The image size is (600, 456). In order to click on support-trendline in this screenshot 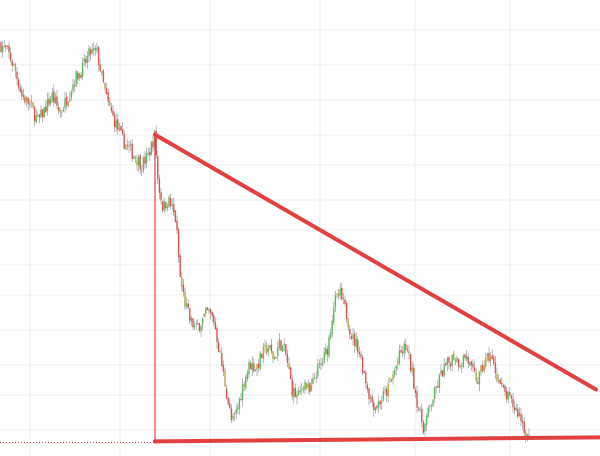, I will do `click(376, 439)`.